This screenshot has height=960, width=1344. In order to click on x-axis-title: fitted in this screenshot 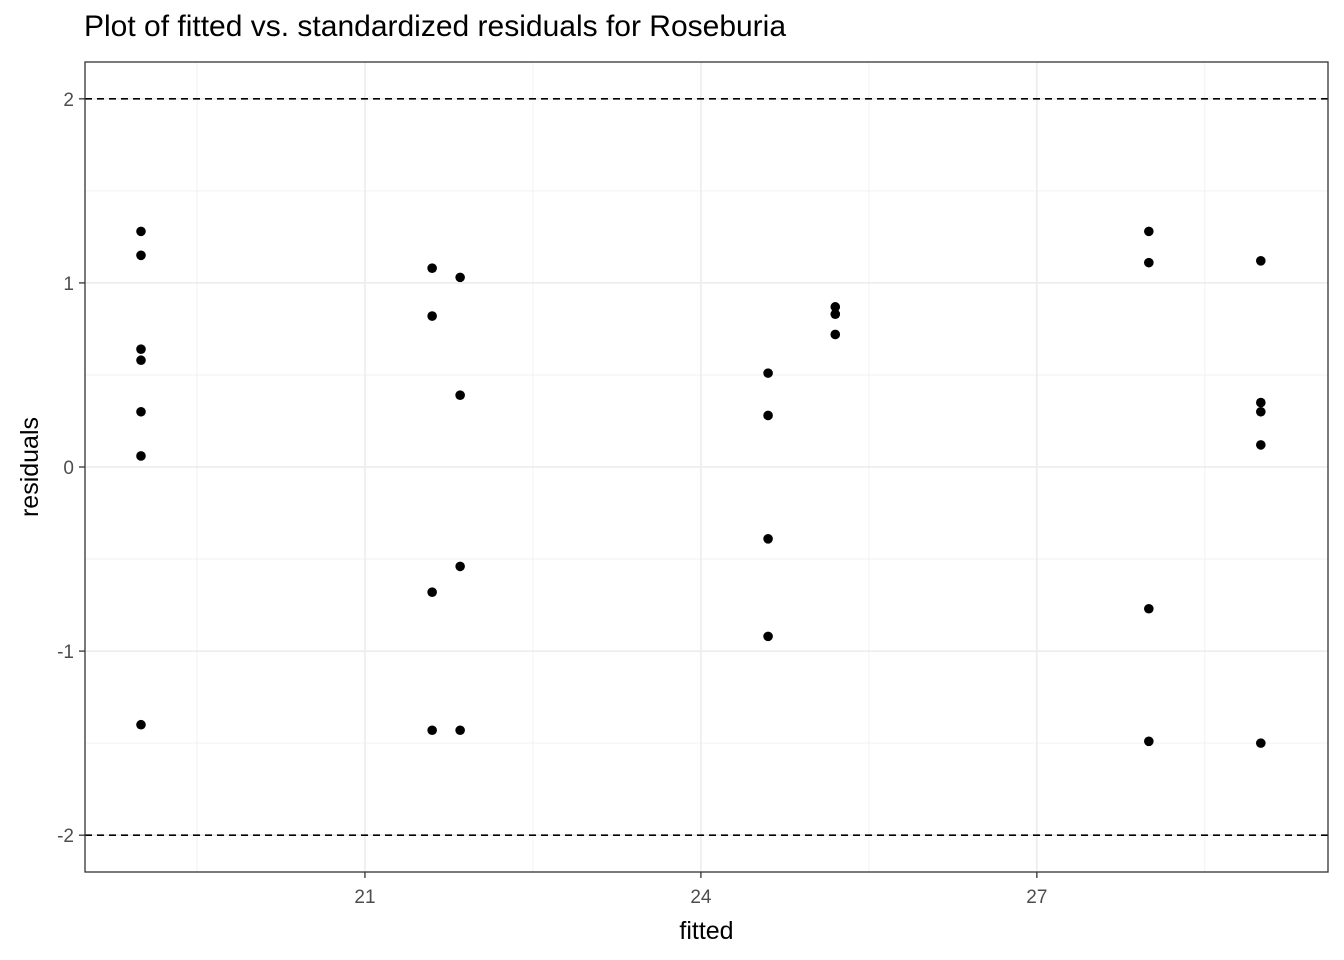, I will do `click(706, 931)`.